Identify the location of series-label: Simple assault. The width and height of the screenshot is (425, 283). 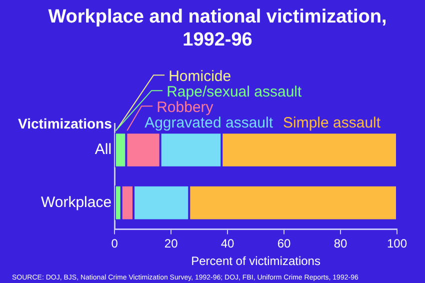
(332, 123).